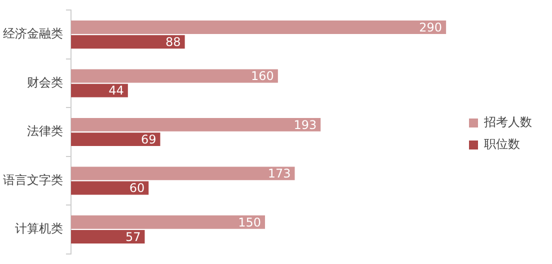 The image size is (552, 264). Describe the element at coordinates (305, 125) in the screenshot. I see `data-label: 193` at that location.